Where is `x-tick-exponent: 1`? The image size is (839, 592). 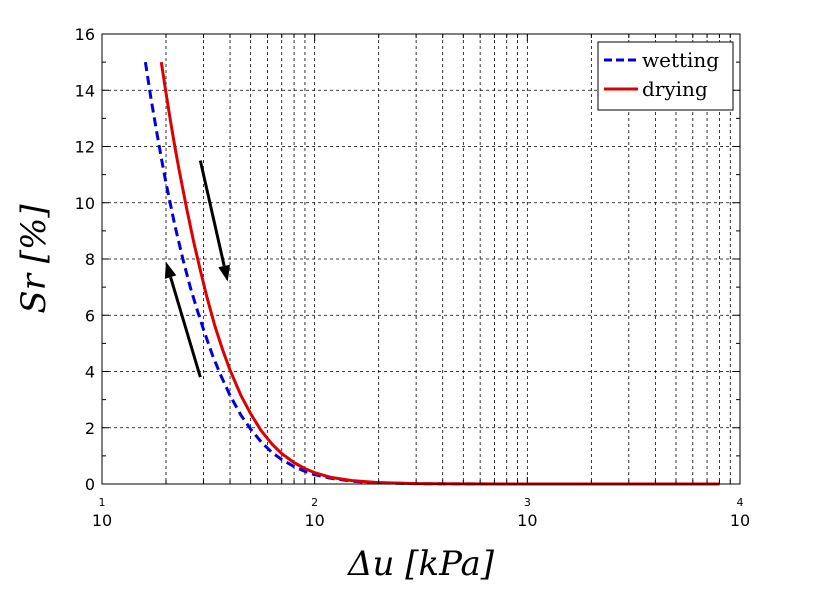 x-tick-exponent: 1 is located at coordinates (102, 502).